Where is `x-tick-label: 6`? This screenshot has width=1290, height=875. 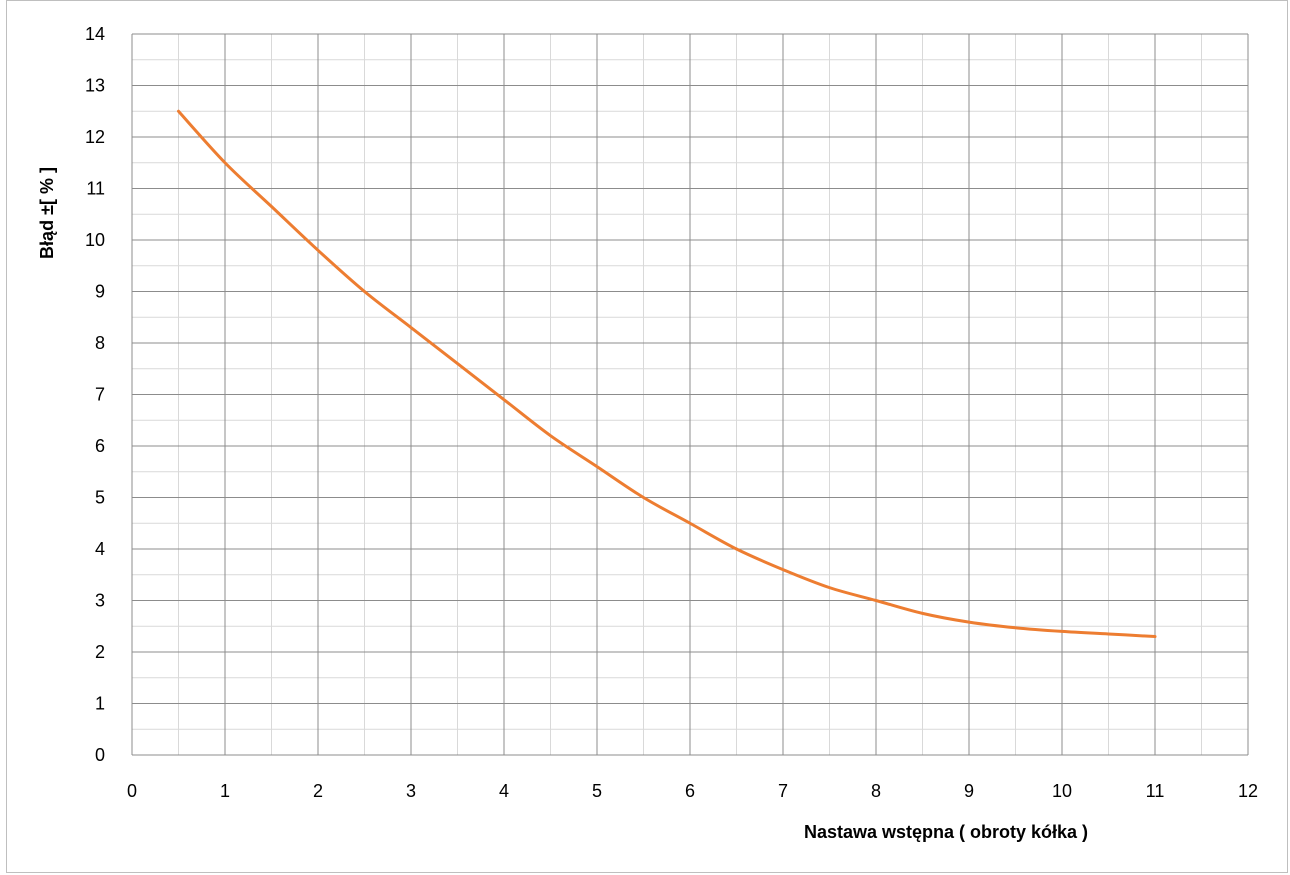
x-tick-label: 6 is located at coordinates (690, 791).